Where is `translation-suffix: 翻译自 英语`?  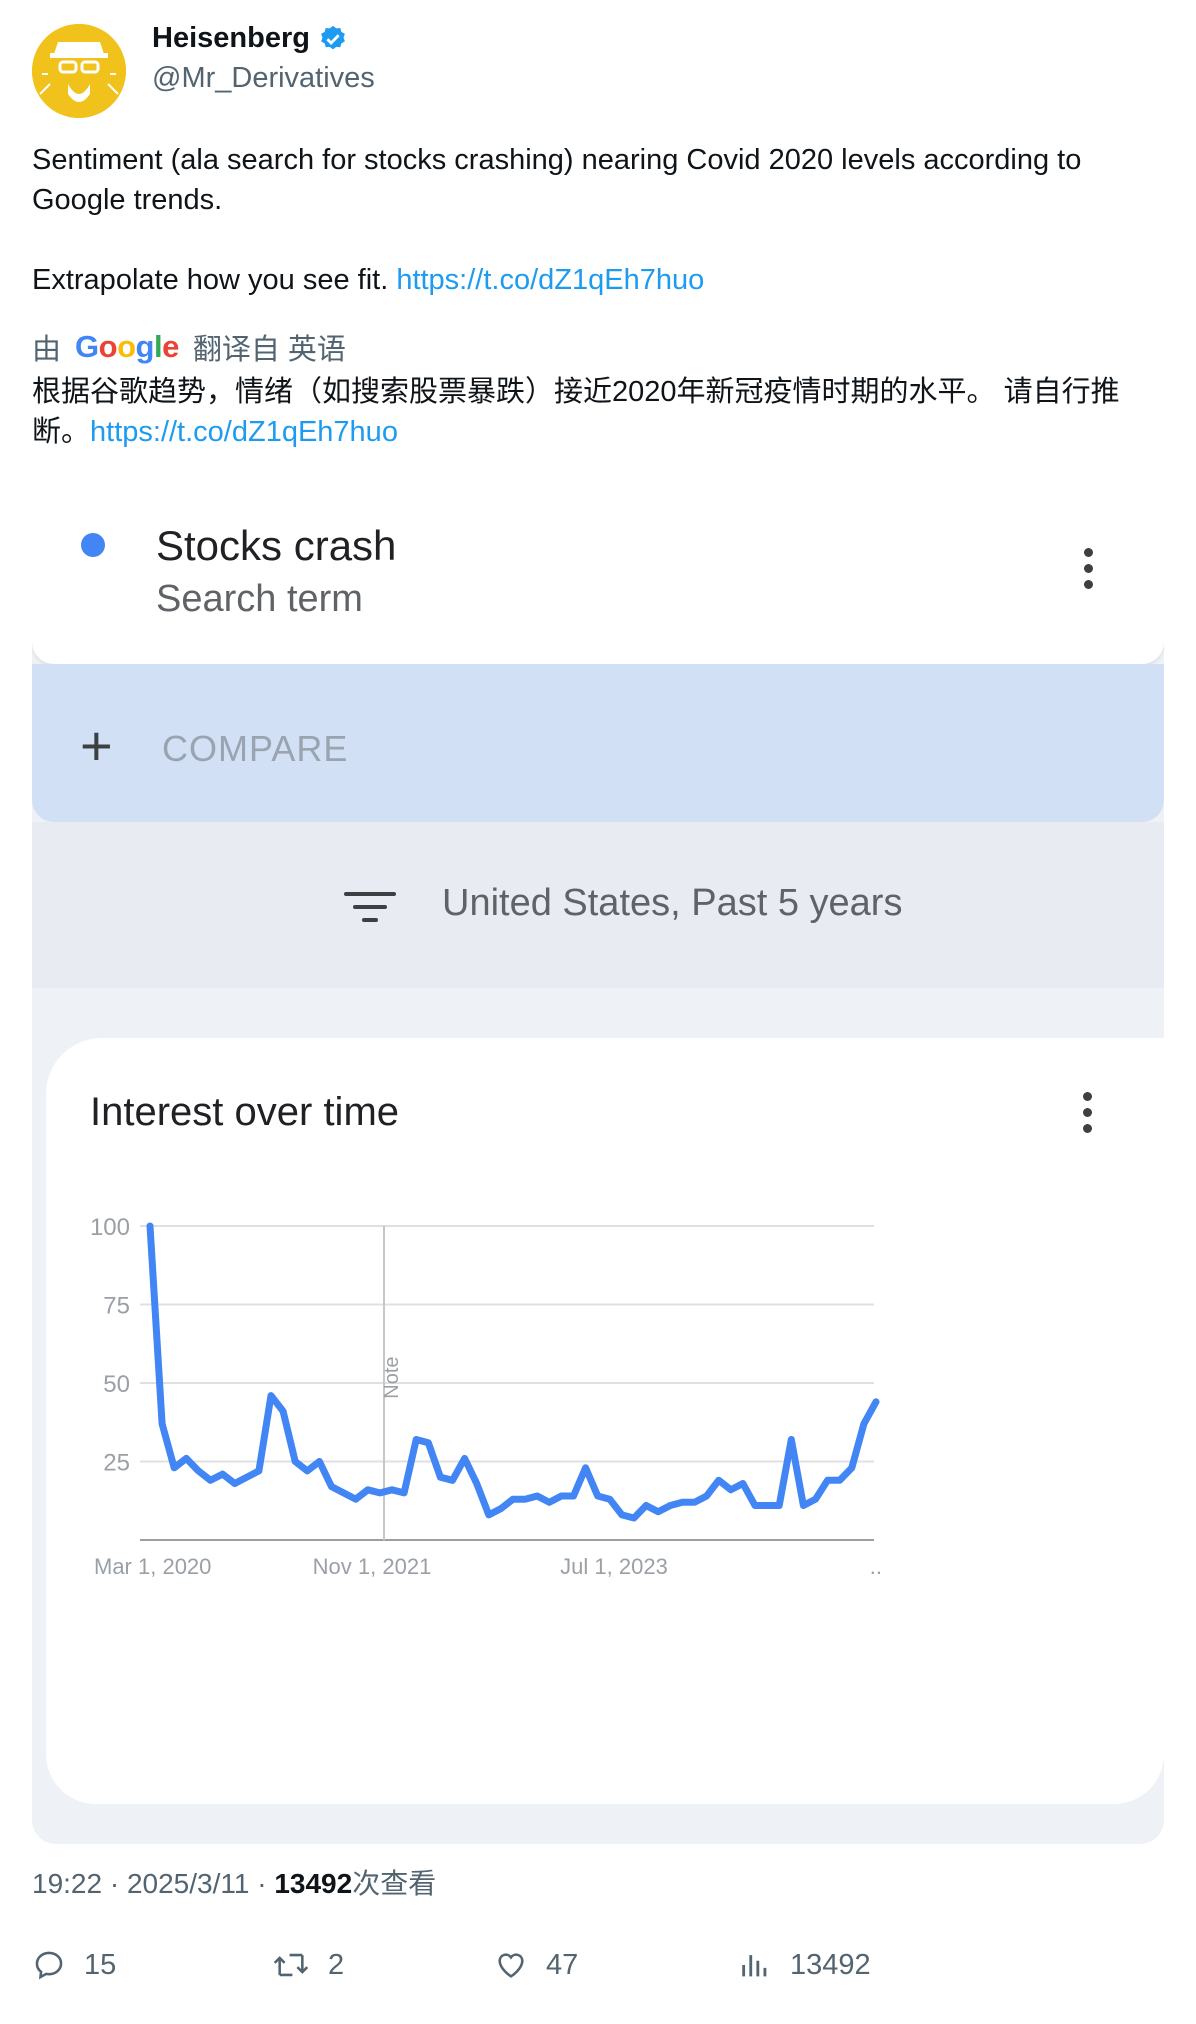 translation-suffix: 翻译自 英语 is located at coordinates (269, 350).